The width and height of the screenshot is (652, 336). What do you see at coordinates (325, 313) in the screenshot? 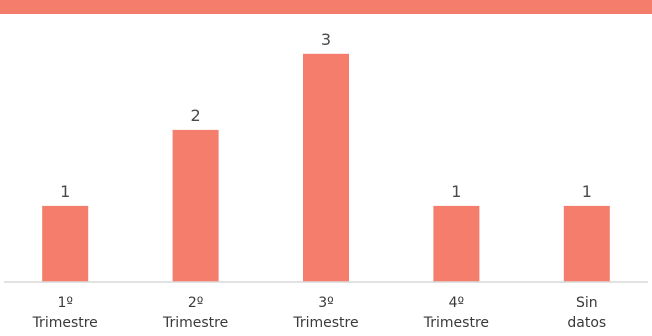
I see `x-tick-label-2: 3º Trimestre` at bounding box center [325, 313].